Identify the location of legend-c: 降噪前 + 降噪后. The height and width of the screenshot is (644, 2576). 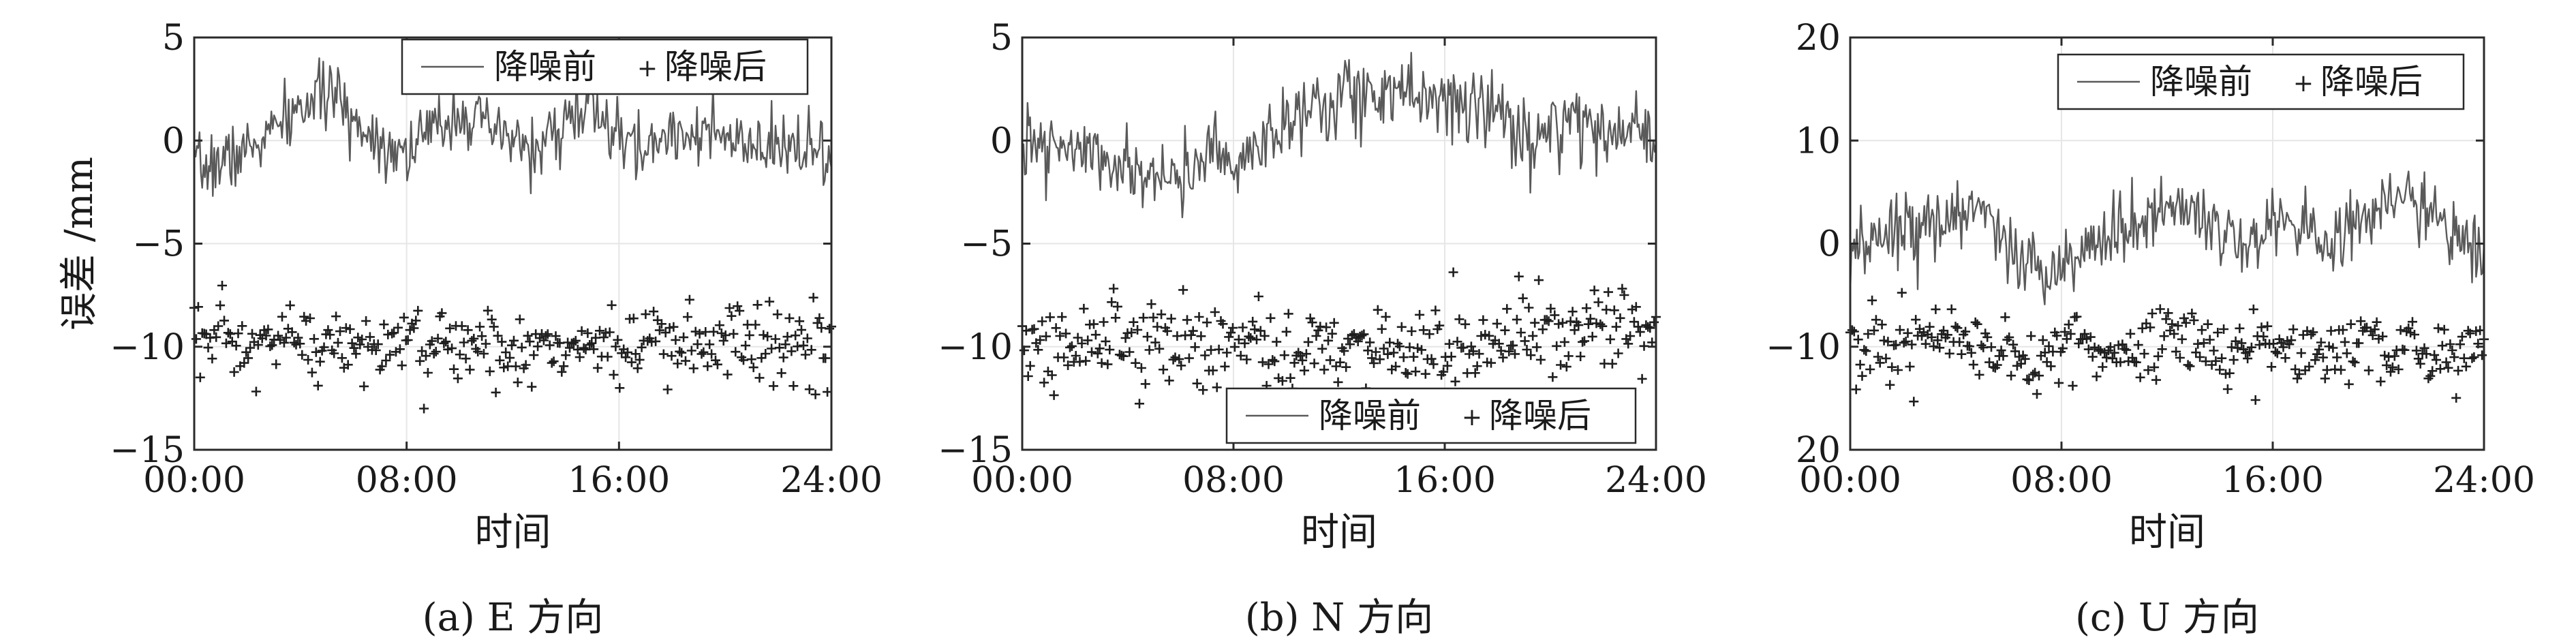
(2261, 81).